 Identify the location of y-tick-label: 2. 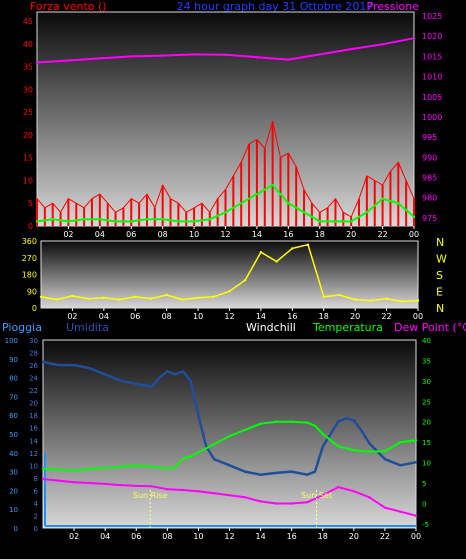
(36, 516).